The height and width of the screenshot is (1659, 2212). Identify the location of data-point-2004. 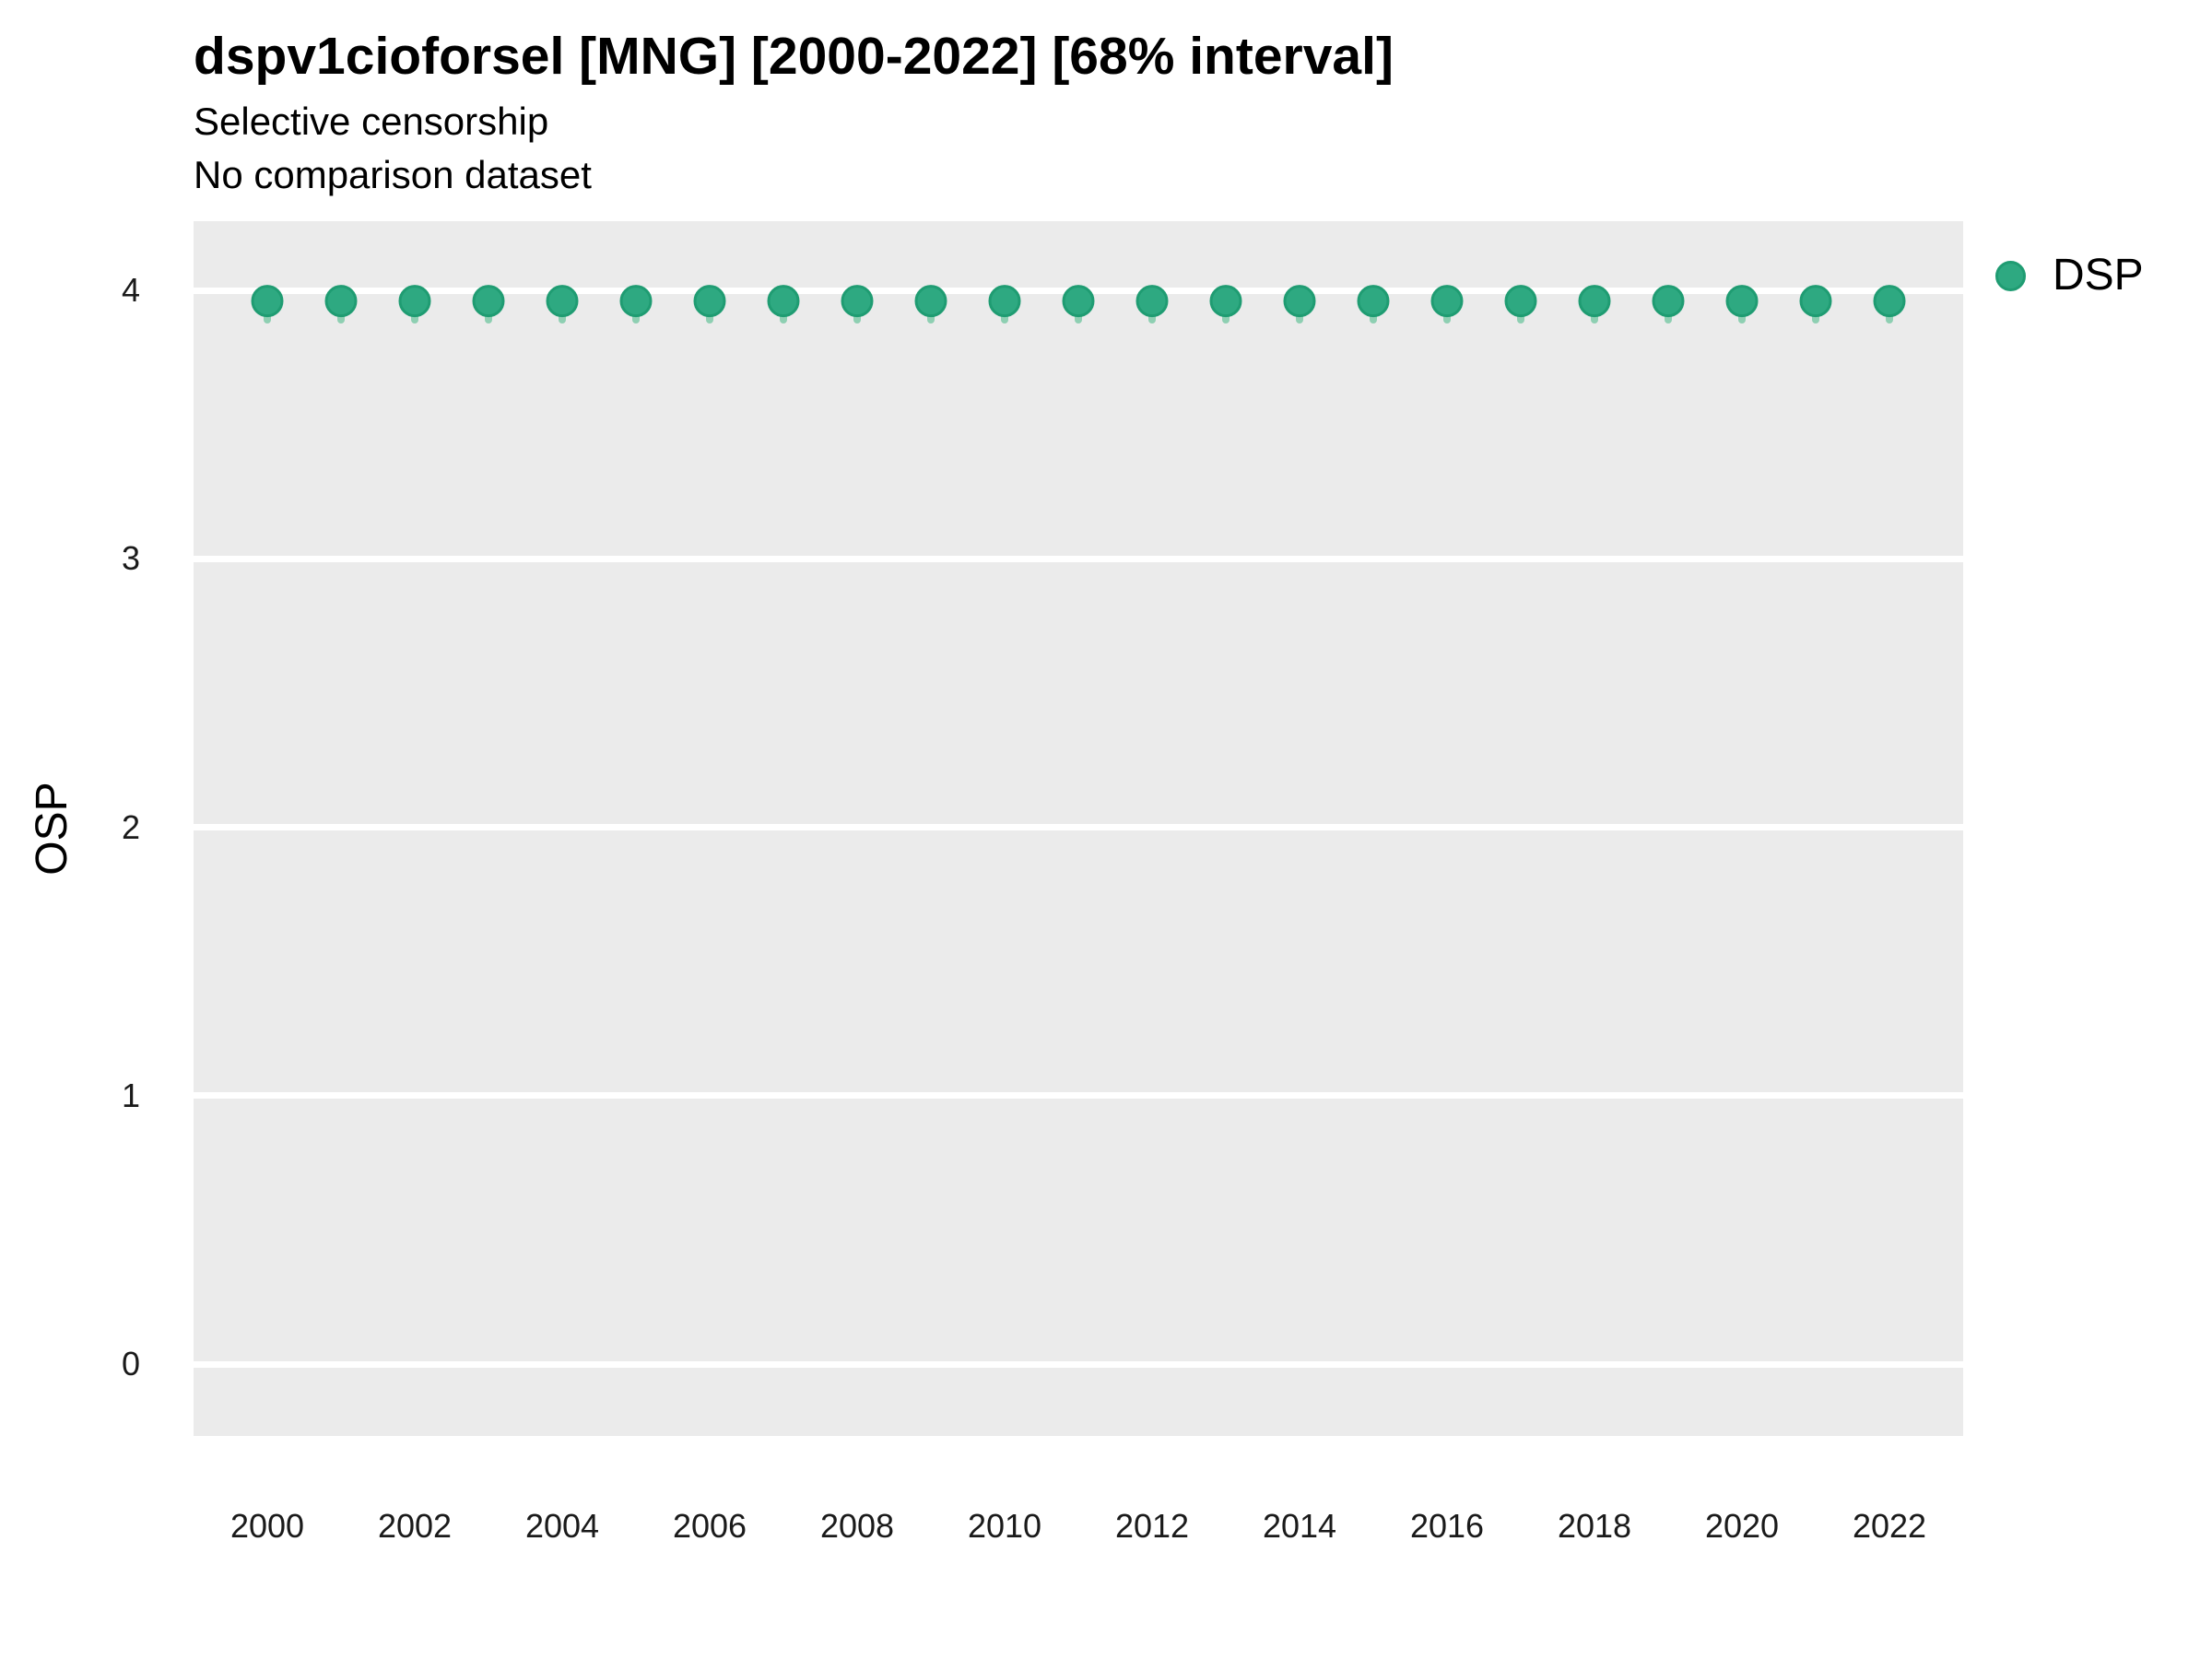
(562, 301).